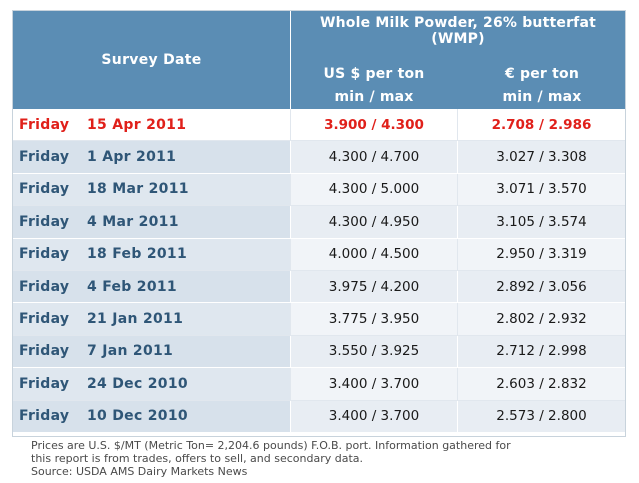 The height and width of the screenshot is (483, 639). What do you see at coordinates (541, 416) in the screenshot?
I see `eur-price-cell: 2.573 / 2.800` at bounding box center [541, 416].